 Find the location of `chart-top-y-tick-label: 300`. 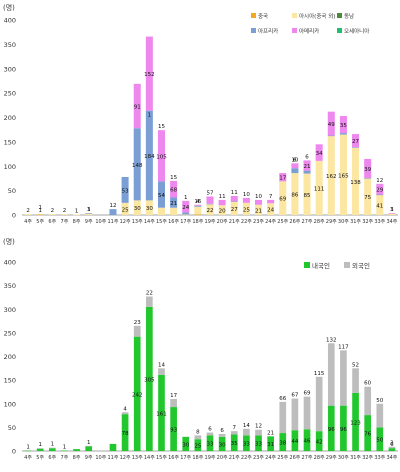

chart-top-y-tick-label: 300 is located at coordinates (10, 69).